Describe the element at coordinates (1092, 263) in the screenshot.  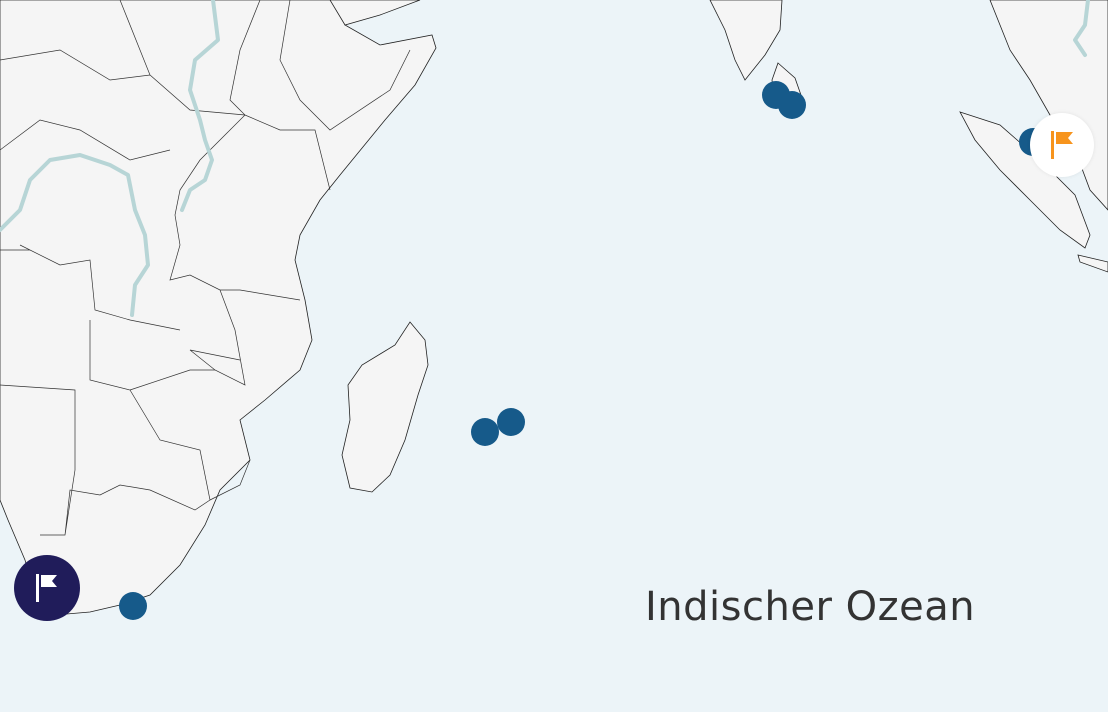
I see `land-java` at that location.